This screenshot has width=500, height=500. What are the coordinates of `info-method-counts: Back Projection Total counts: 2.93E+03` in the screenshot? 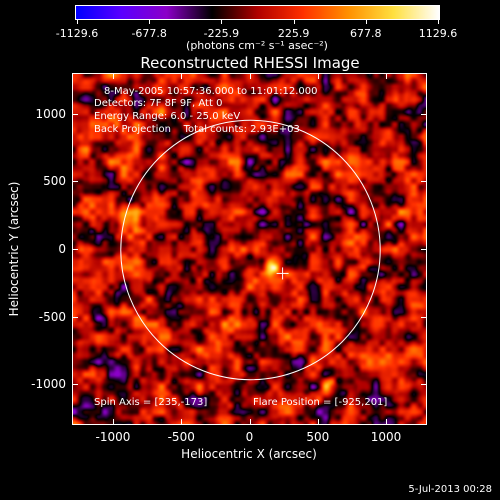 It's located at (197, 129).